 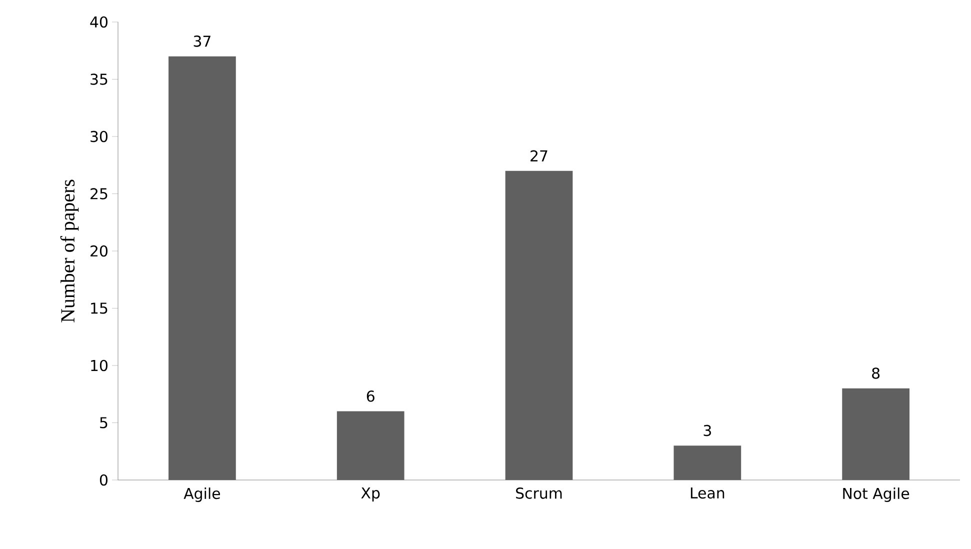 I want to click on y-tick-label: 0, so click(x=104, y=480).